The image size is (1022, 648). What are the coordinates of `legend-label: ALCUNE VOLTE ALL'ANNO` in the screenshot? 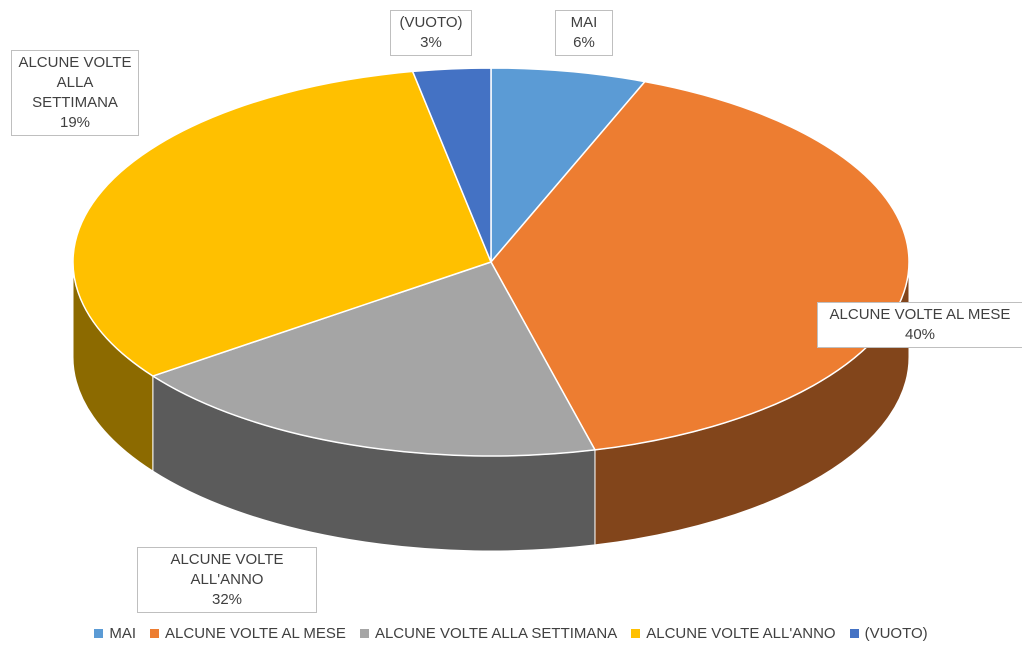 It's located at (741, 633).